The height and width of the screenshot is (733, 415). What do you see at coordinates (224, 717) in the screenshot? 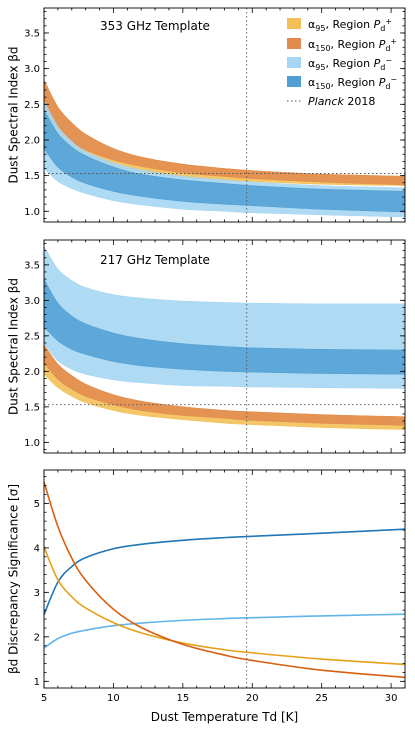
I see `xlabel-temperature: Dust Temperature Td [K]` at bounding box center [224, 717].